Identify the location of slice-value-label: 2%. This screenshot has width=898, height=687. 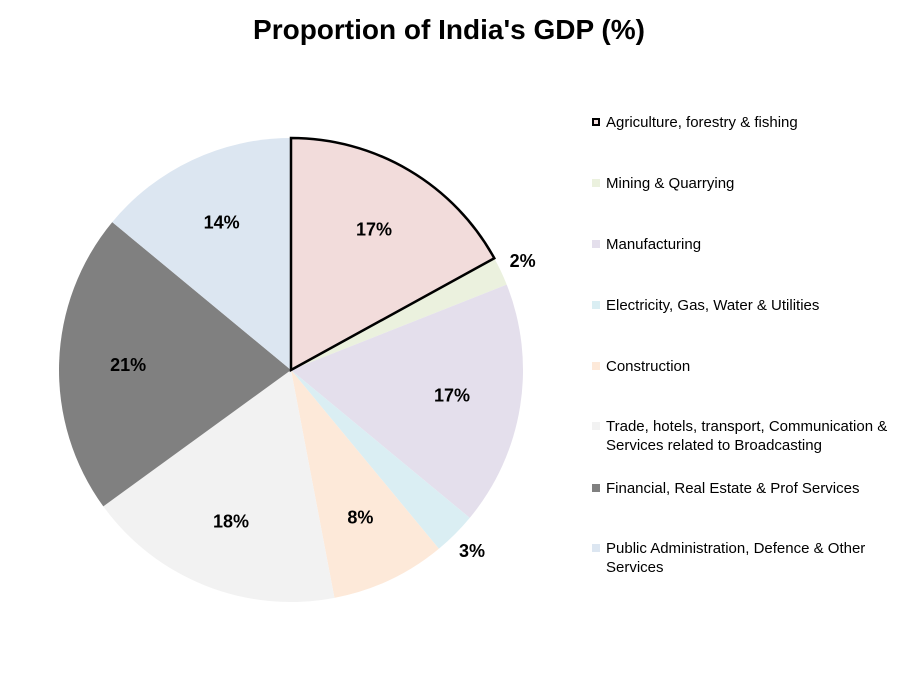
(523, 261).